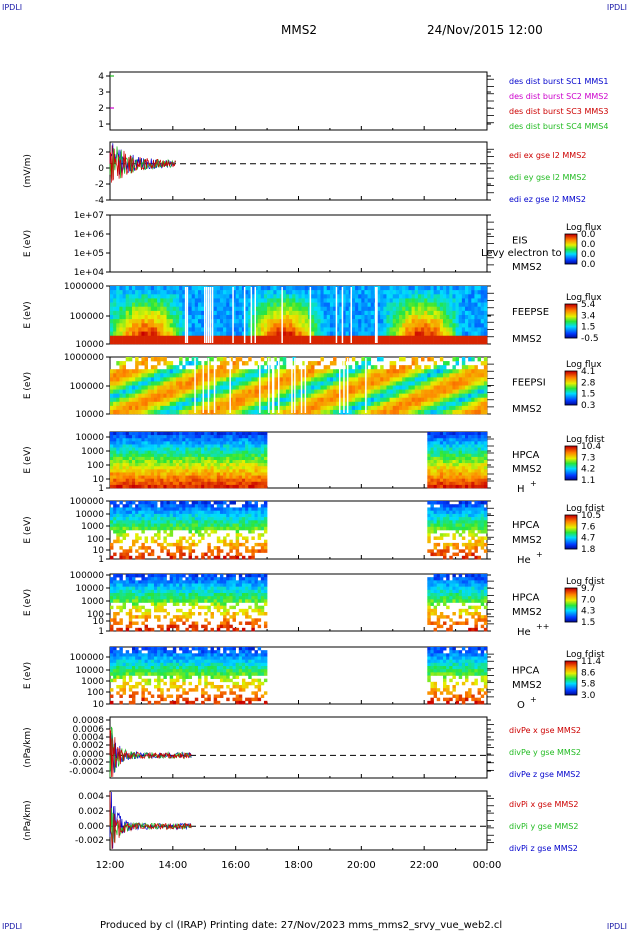  Describe the element at coordinates (84, 358) in the screenshot. I see `y-tick-label: 1000000` at that location.